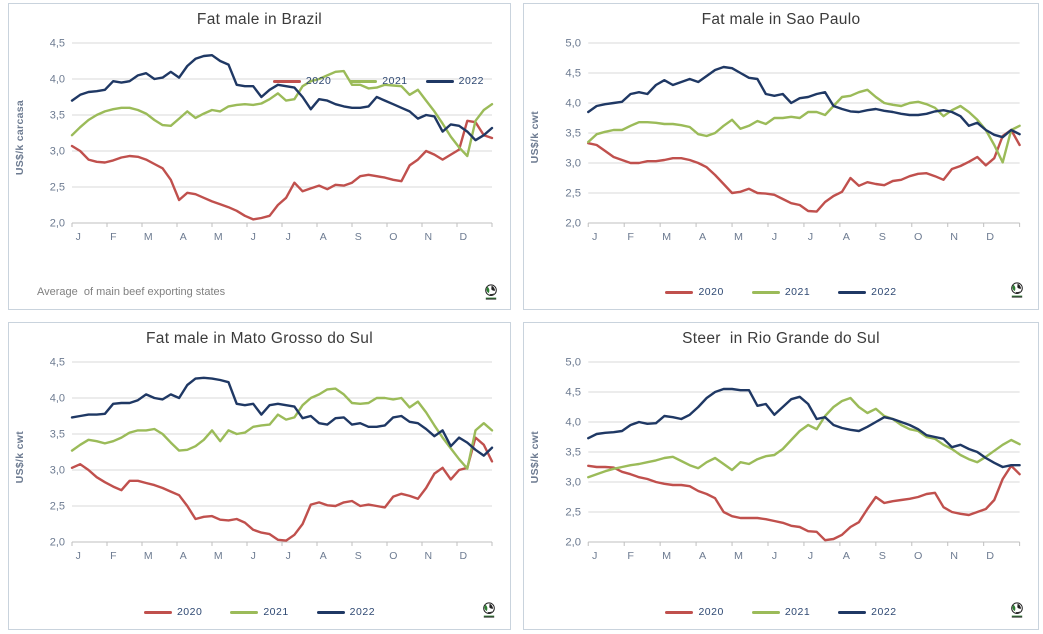 The height and width of the screenshot is (634, 1043). Describe the element at coordinates (781, 19) in the screenshot. I see `chart-title: Fat male in Sao Paulo` at that location.